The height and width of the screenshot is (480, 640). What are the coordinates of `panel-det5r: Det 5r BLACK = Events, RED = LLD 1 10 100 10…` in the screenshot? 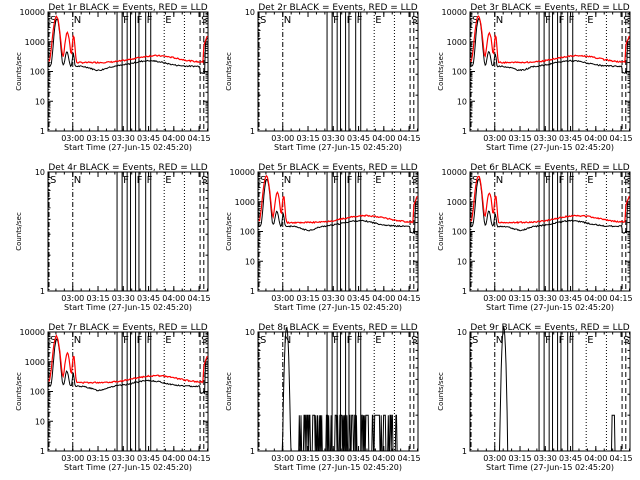 It's located at (323, 237).